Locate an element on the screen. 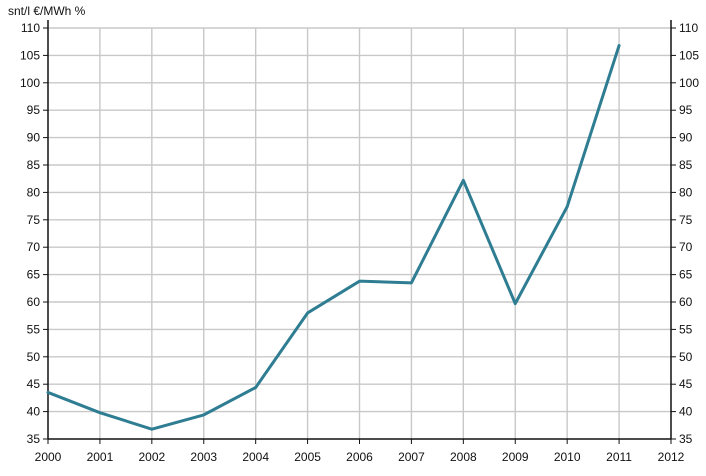 This screenshot has height=476, width=706. y-tick-label-left: 35 is located at coordinates (34, 439).